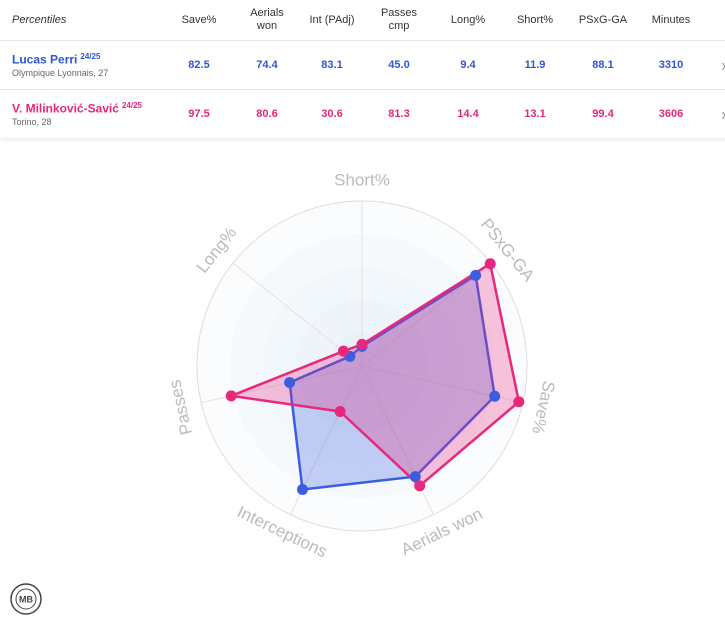 This screenshot has height=620, width=725. What do you see at coordinates (535, 113) in the screenshot?
I see `stat-cell: 13.1` at bounding box center [535, 113].